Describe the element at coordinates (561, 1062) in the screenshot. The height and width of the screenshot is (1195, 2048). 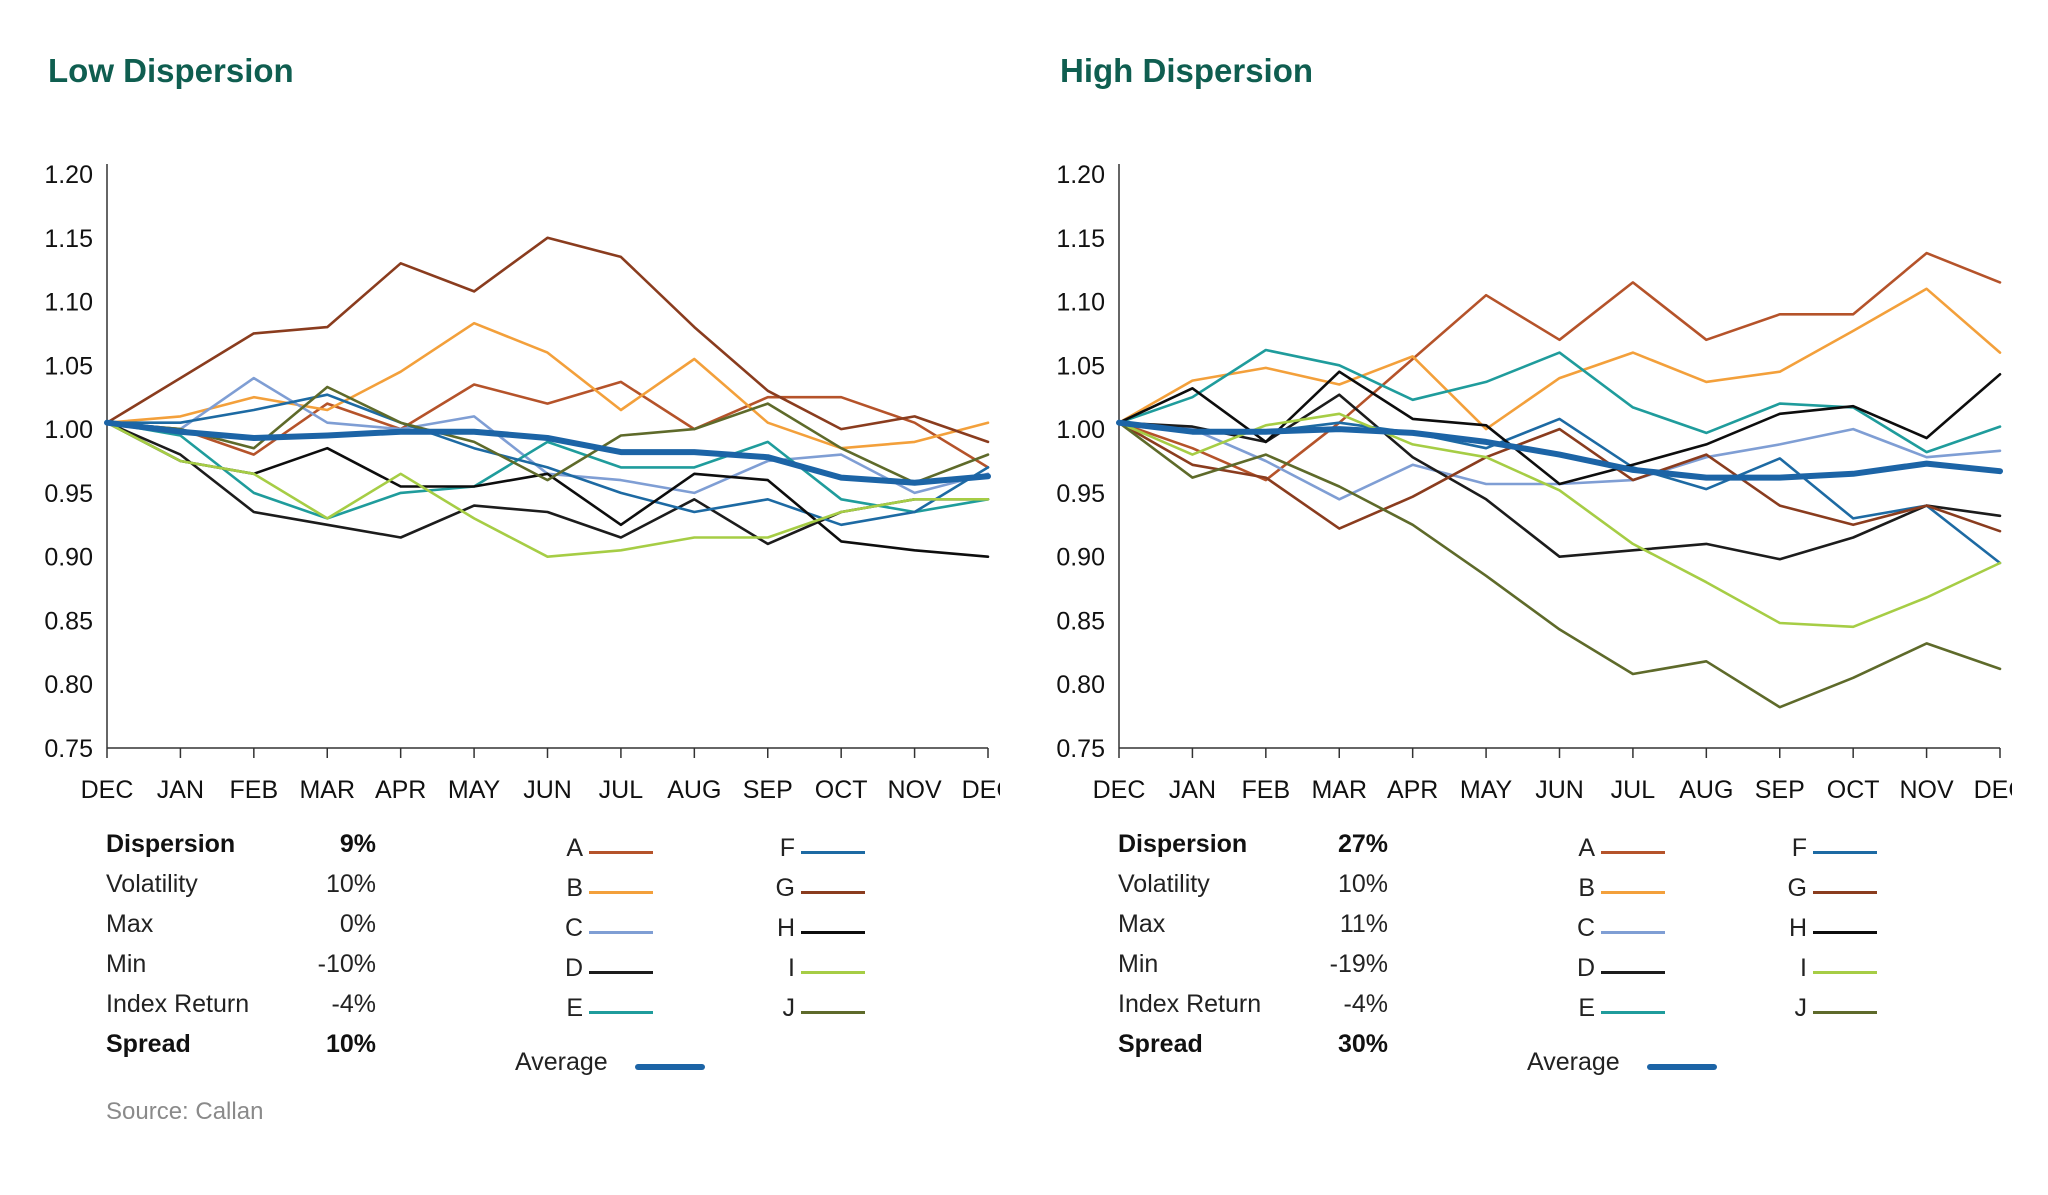
I see `legend-label: Average` at that location.